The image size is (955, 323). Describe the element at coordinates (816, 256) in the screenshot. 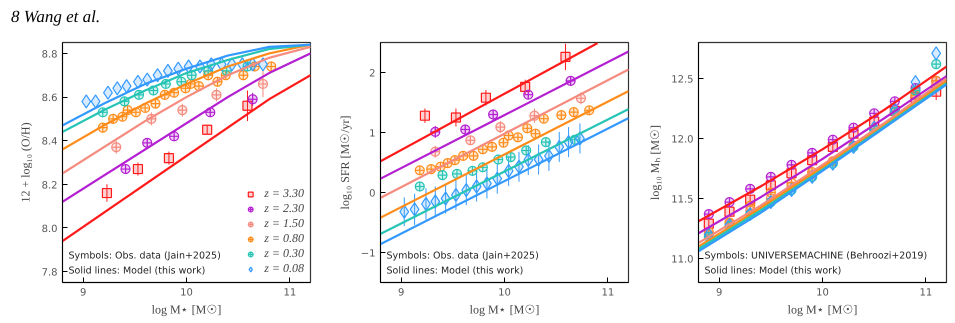

I see `annotation: Symbols: UNIVERSEMACHINE (Behroozi+2019)` at that location.